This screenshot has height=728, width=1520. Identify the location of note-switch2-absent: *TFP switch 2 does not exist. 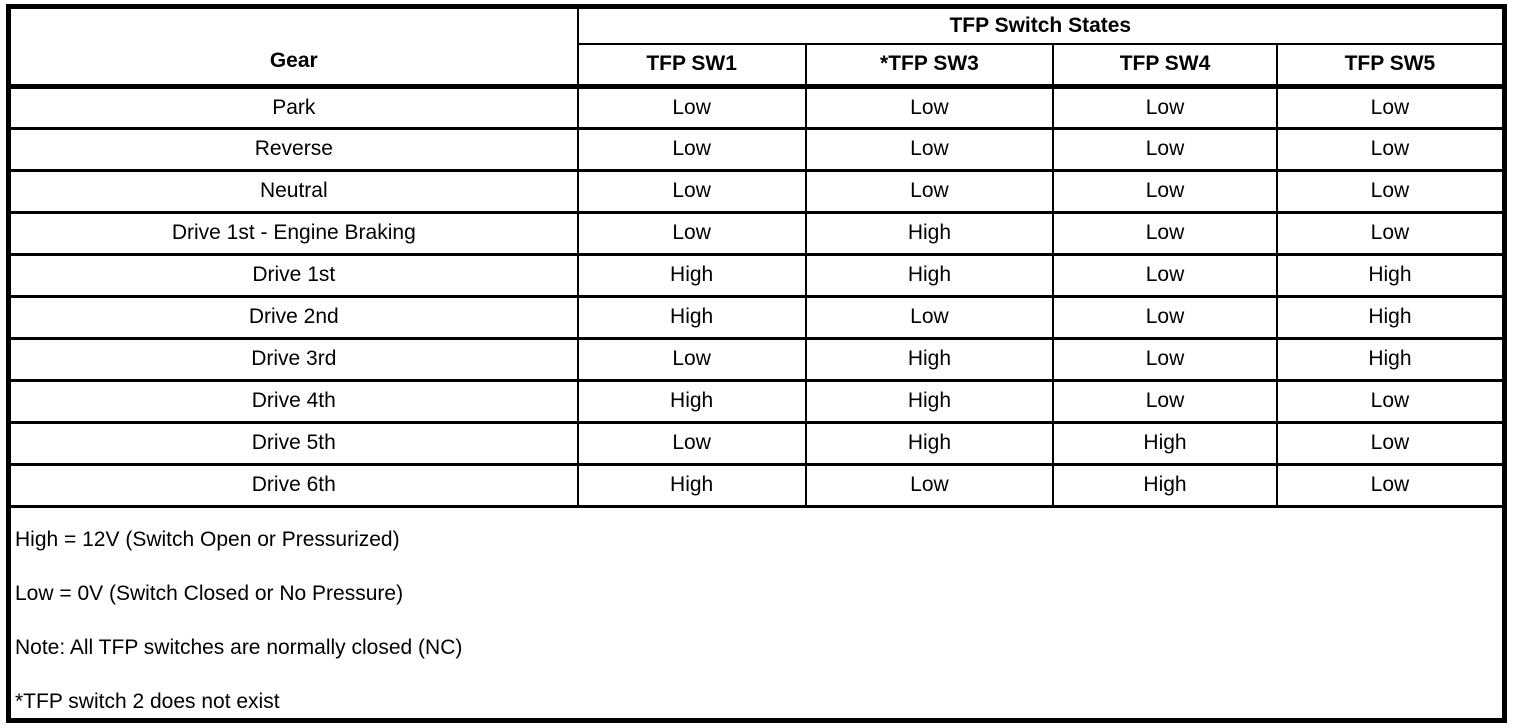
(147, 701).